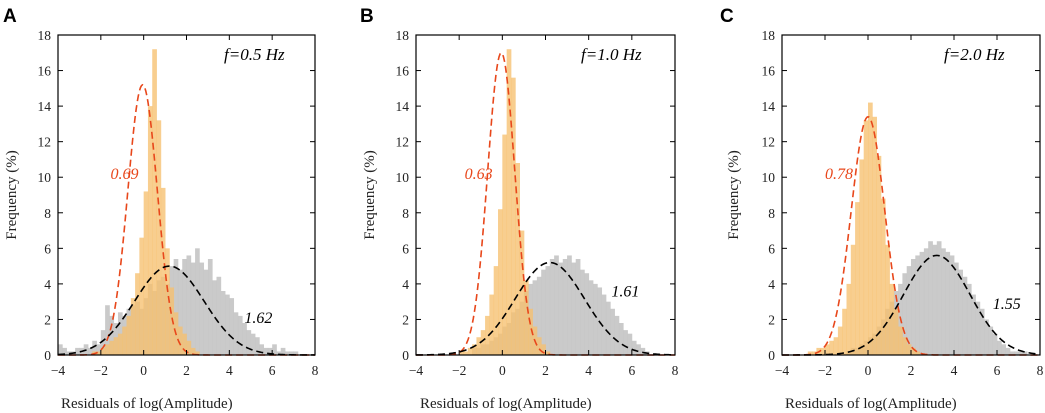  Describe the element at coordinates (825, 370) in the screenshot. I see `x-tick-label: −2` at that location.